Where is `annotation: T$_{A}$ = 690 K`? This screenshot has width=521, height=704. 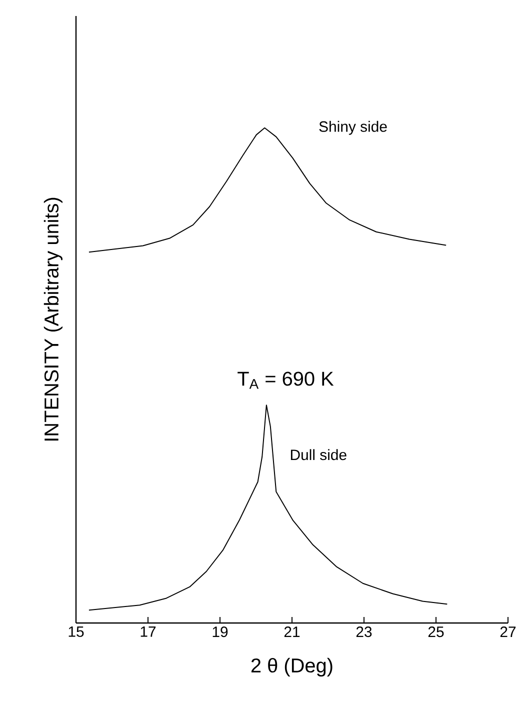 annotation: T$_{A}$ = 690 K is located at coordinates (286, 380).